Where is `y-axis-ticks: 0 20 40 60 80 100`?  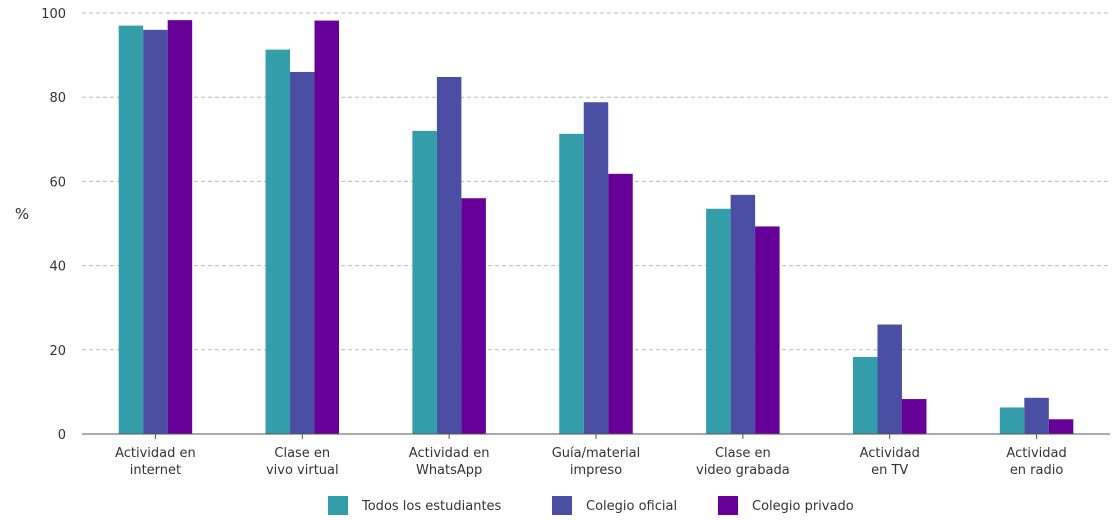 y-axis-ticks: 0 20 40 60 80 100 is located at coordinates (53, 225).